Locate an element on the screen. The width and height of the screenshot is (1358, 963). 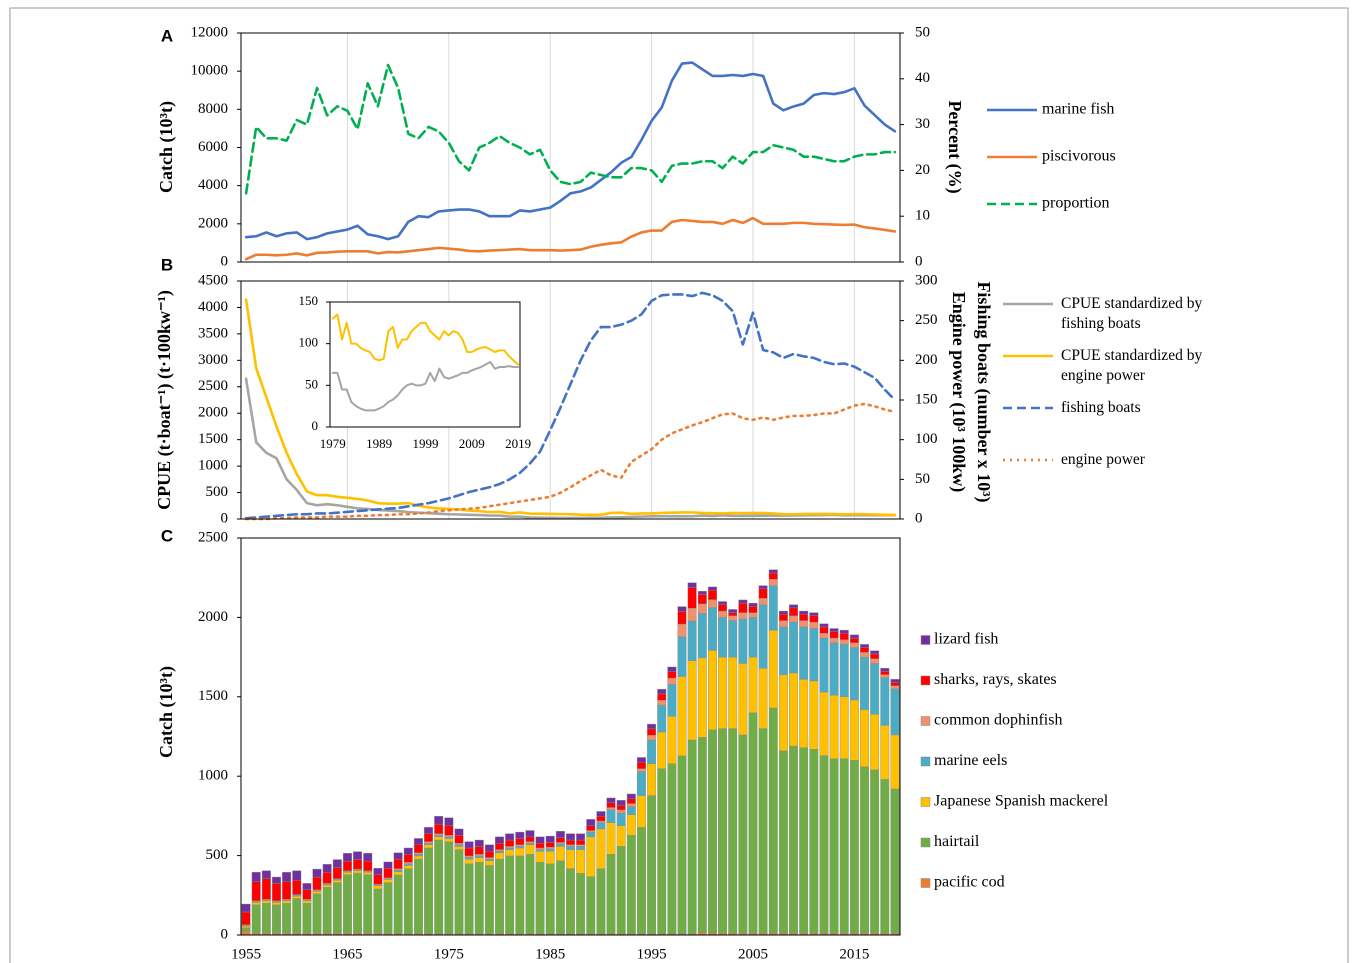
plot-area is located at coordinates (570, 147).